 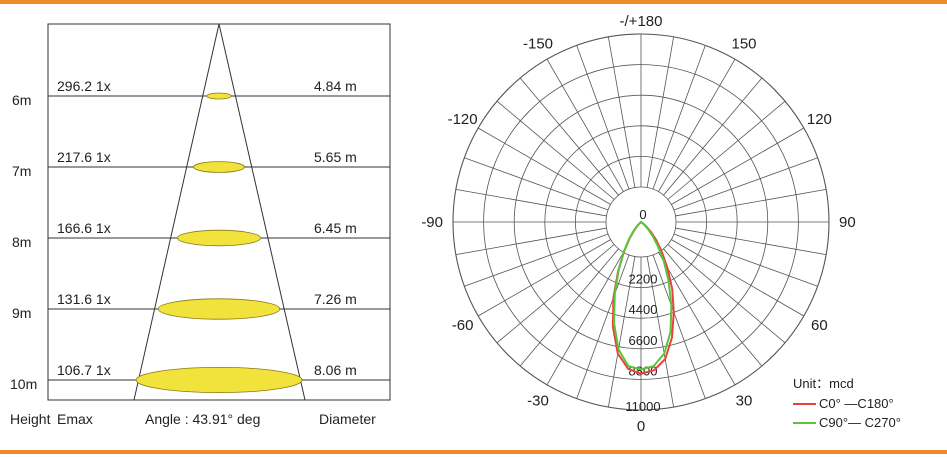 What do you see at coordinates (463, 119) in the screenshot?
I see `angle-label: -120` at bounding box center [463, 119].